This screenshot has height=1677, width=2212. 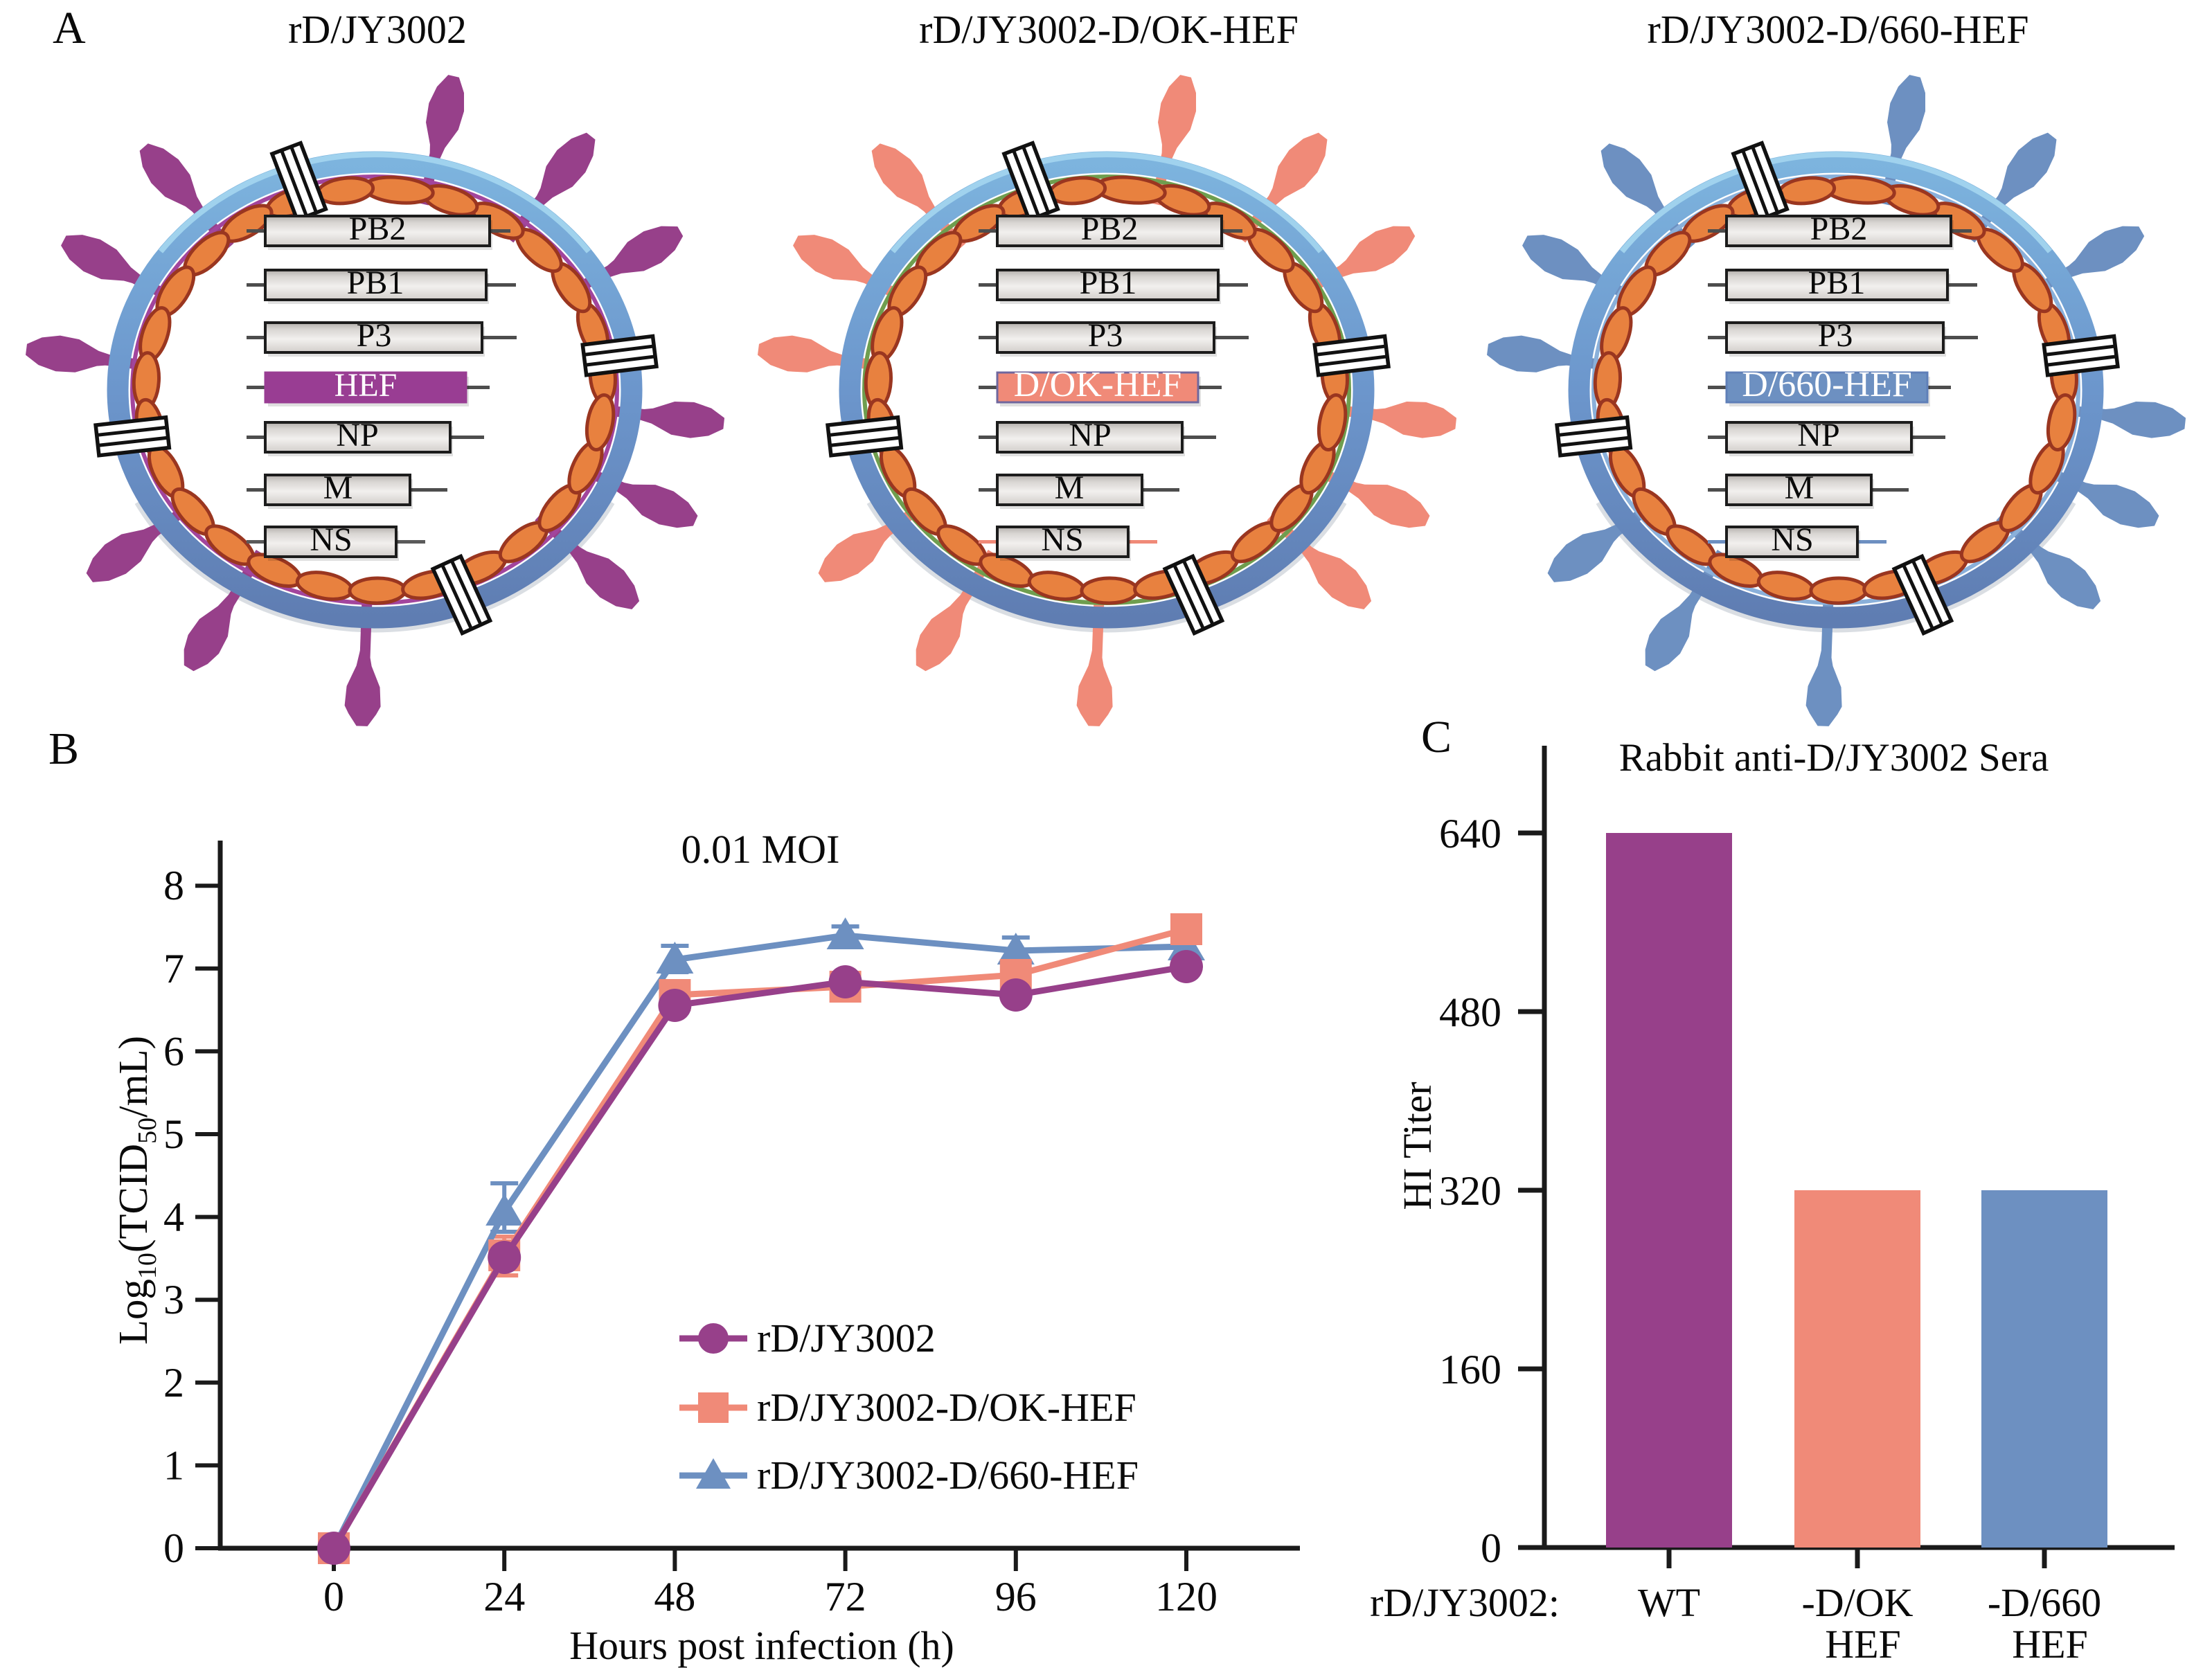 I want to click on svg-text: WT, so click(x=1669, y=1602).